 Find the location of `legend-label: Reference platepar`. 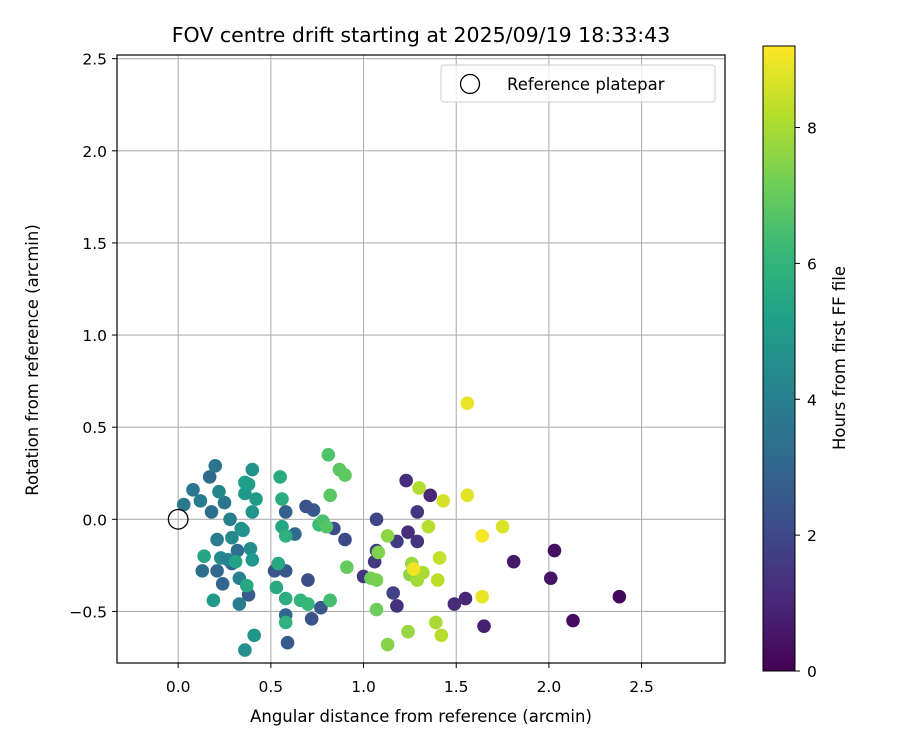

legend-label: Reference platepar is located at coordinates (586, 84).